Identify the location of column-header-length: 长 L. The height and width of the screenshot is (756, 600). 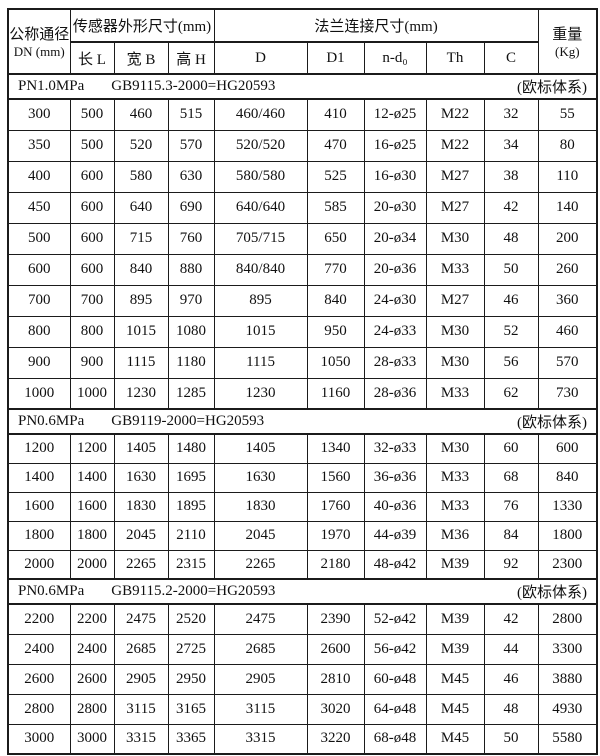
(92, 58).